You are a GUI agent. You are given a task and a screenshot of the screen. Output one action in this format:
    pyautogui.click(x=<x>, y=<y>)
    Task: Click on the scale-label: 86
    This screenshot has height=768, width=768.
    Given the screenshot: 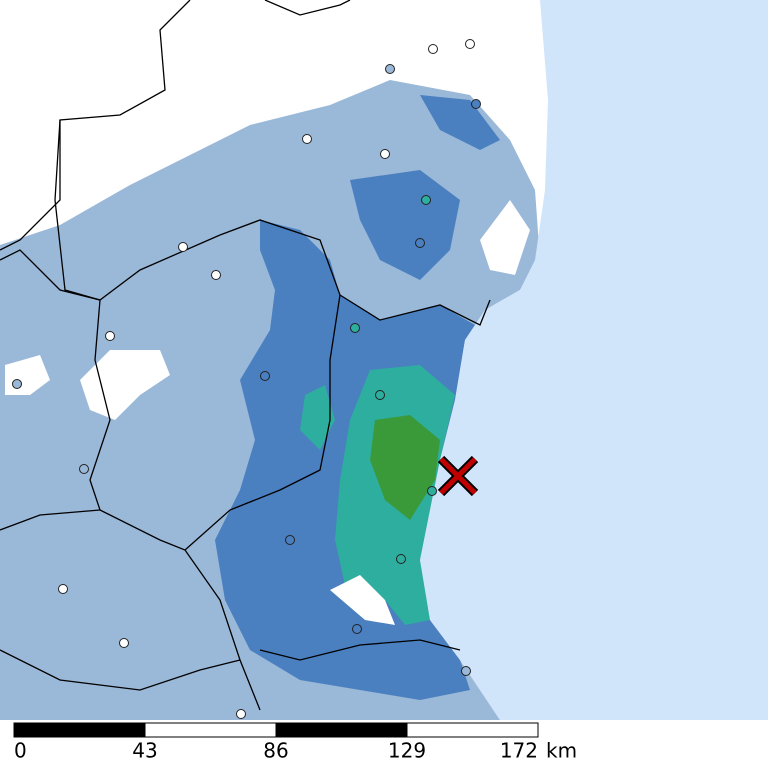 What is the action you would take?
    pyautogui.click(x=275, y=751)
    